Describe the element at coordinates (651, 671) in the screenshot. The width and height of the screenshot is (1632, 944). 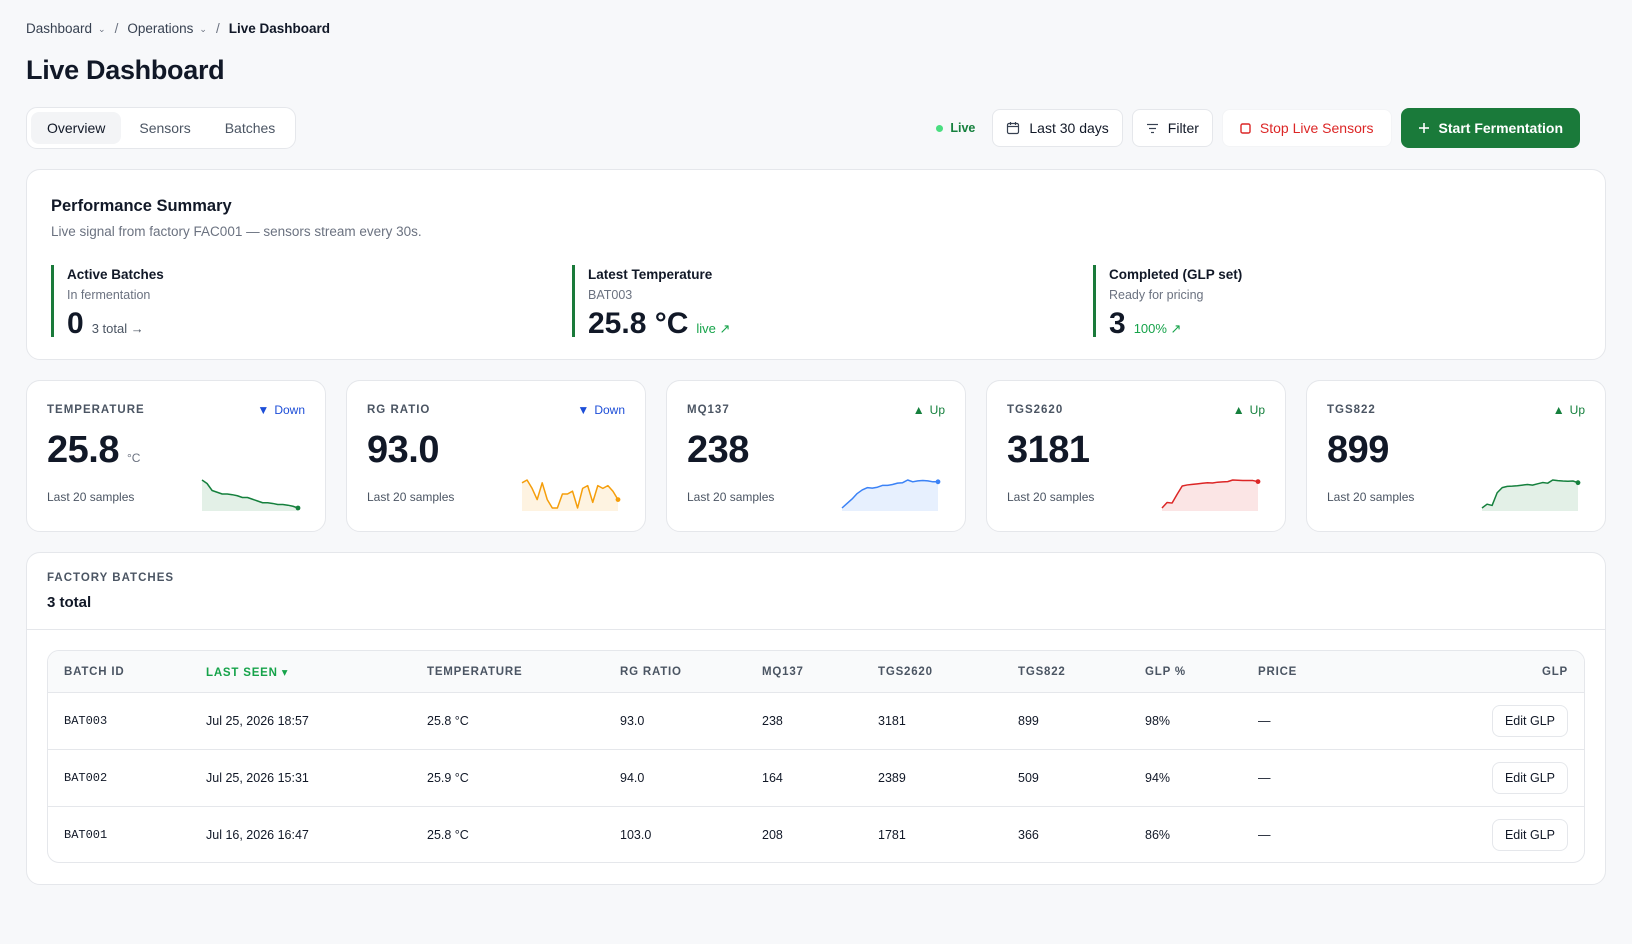
I see `col-rg-ratio: RG RATIO` at that location.